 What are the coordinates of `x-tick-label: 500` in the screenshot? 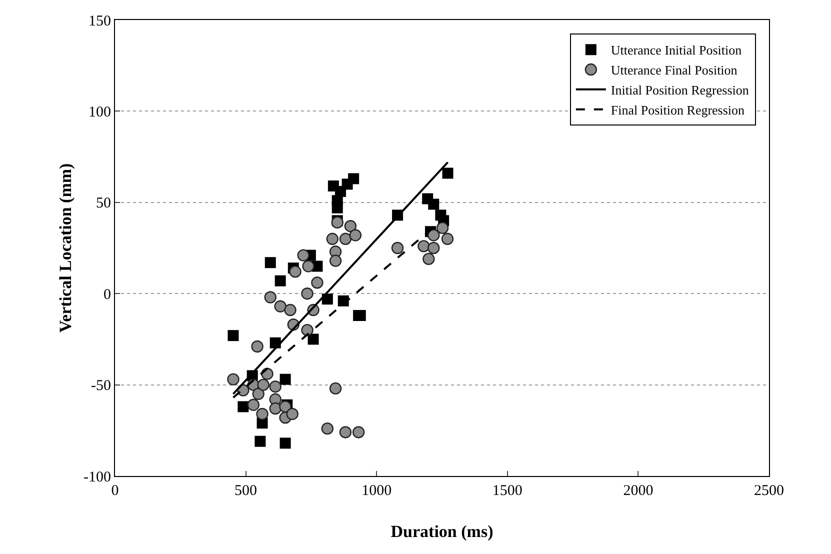 It's located at (246, 491).